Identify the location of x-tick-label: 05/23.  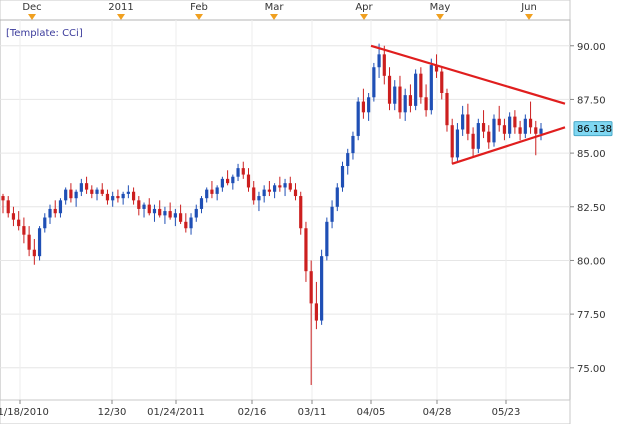
(506, 412).